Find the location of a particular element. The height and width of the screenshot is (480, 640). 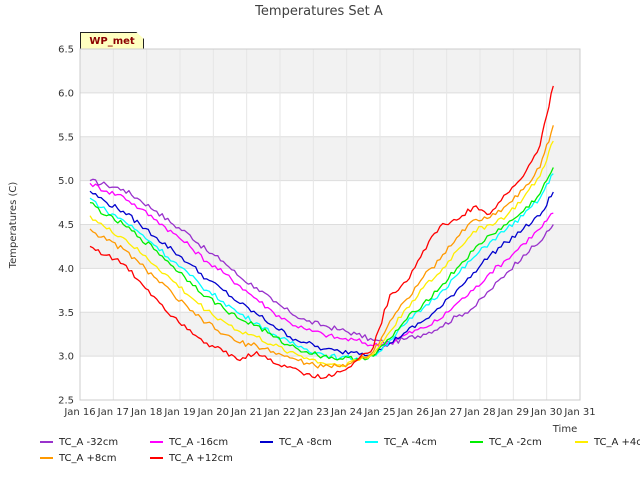

x-tick-label: Jan 17 is located at coordinates (113, 412).